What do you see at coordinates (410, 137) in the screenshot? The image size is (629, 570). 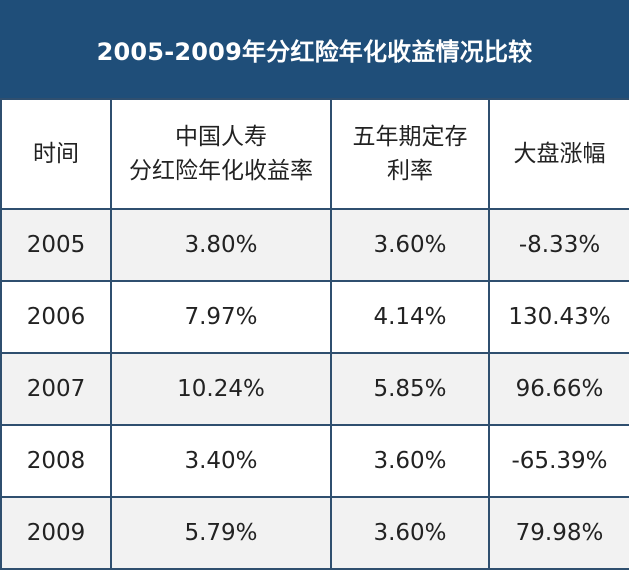 I see `header-line: 五年期定存` at bounding box center [410, 137].